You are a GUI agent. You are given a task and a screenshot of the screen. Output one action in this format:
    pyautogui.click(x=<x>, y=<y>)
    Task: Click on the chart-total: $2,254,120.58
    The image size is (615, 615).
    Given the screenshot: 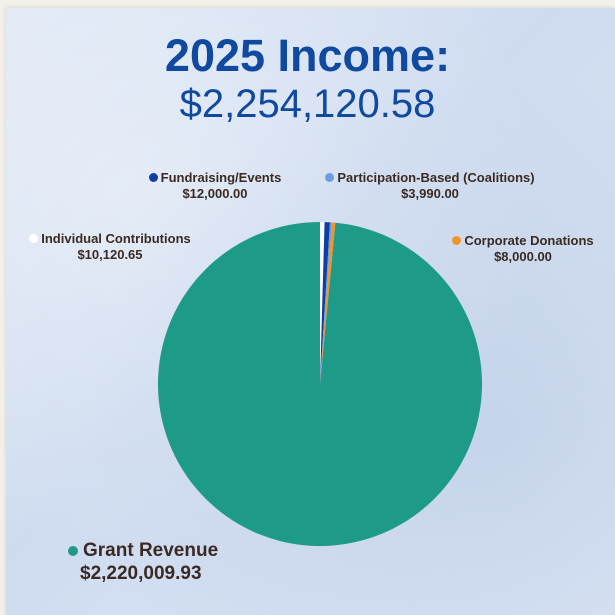 What is the action you would take?
    pyautogui.click(x=307, y=104)
    